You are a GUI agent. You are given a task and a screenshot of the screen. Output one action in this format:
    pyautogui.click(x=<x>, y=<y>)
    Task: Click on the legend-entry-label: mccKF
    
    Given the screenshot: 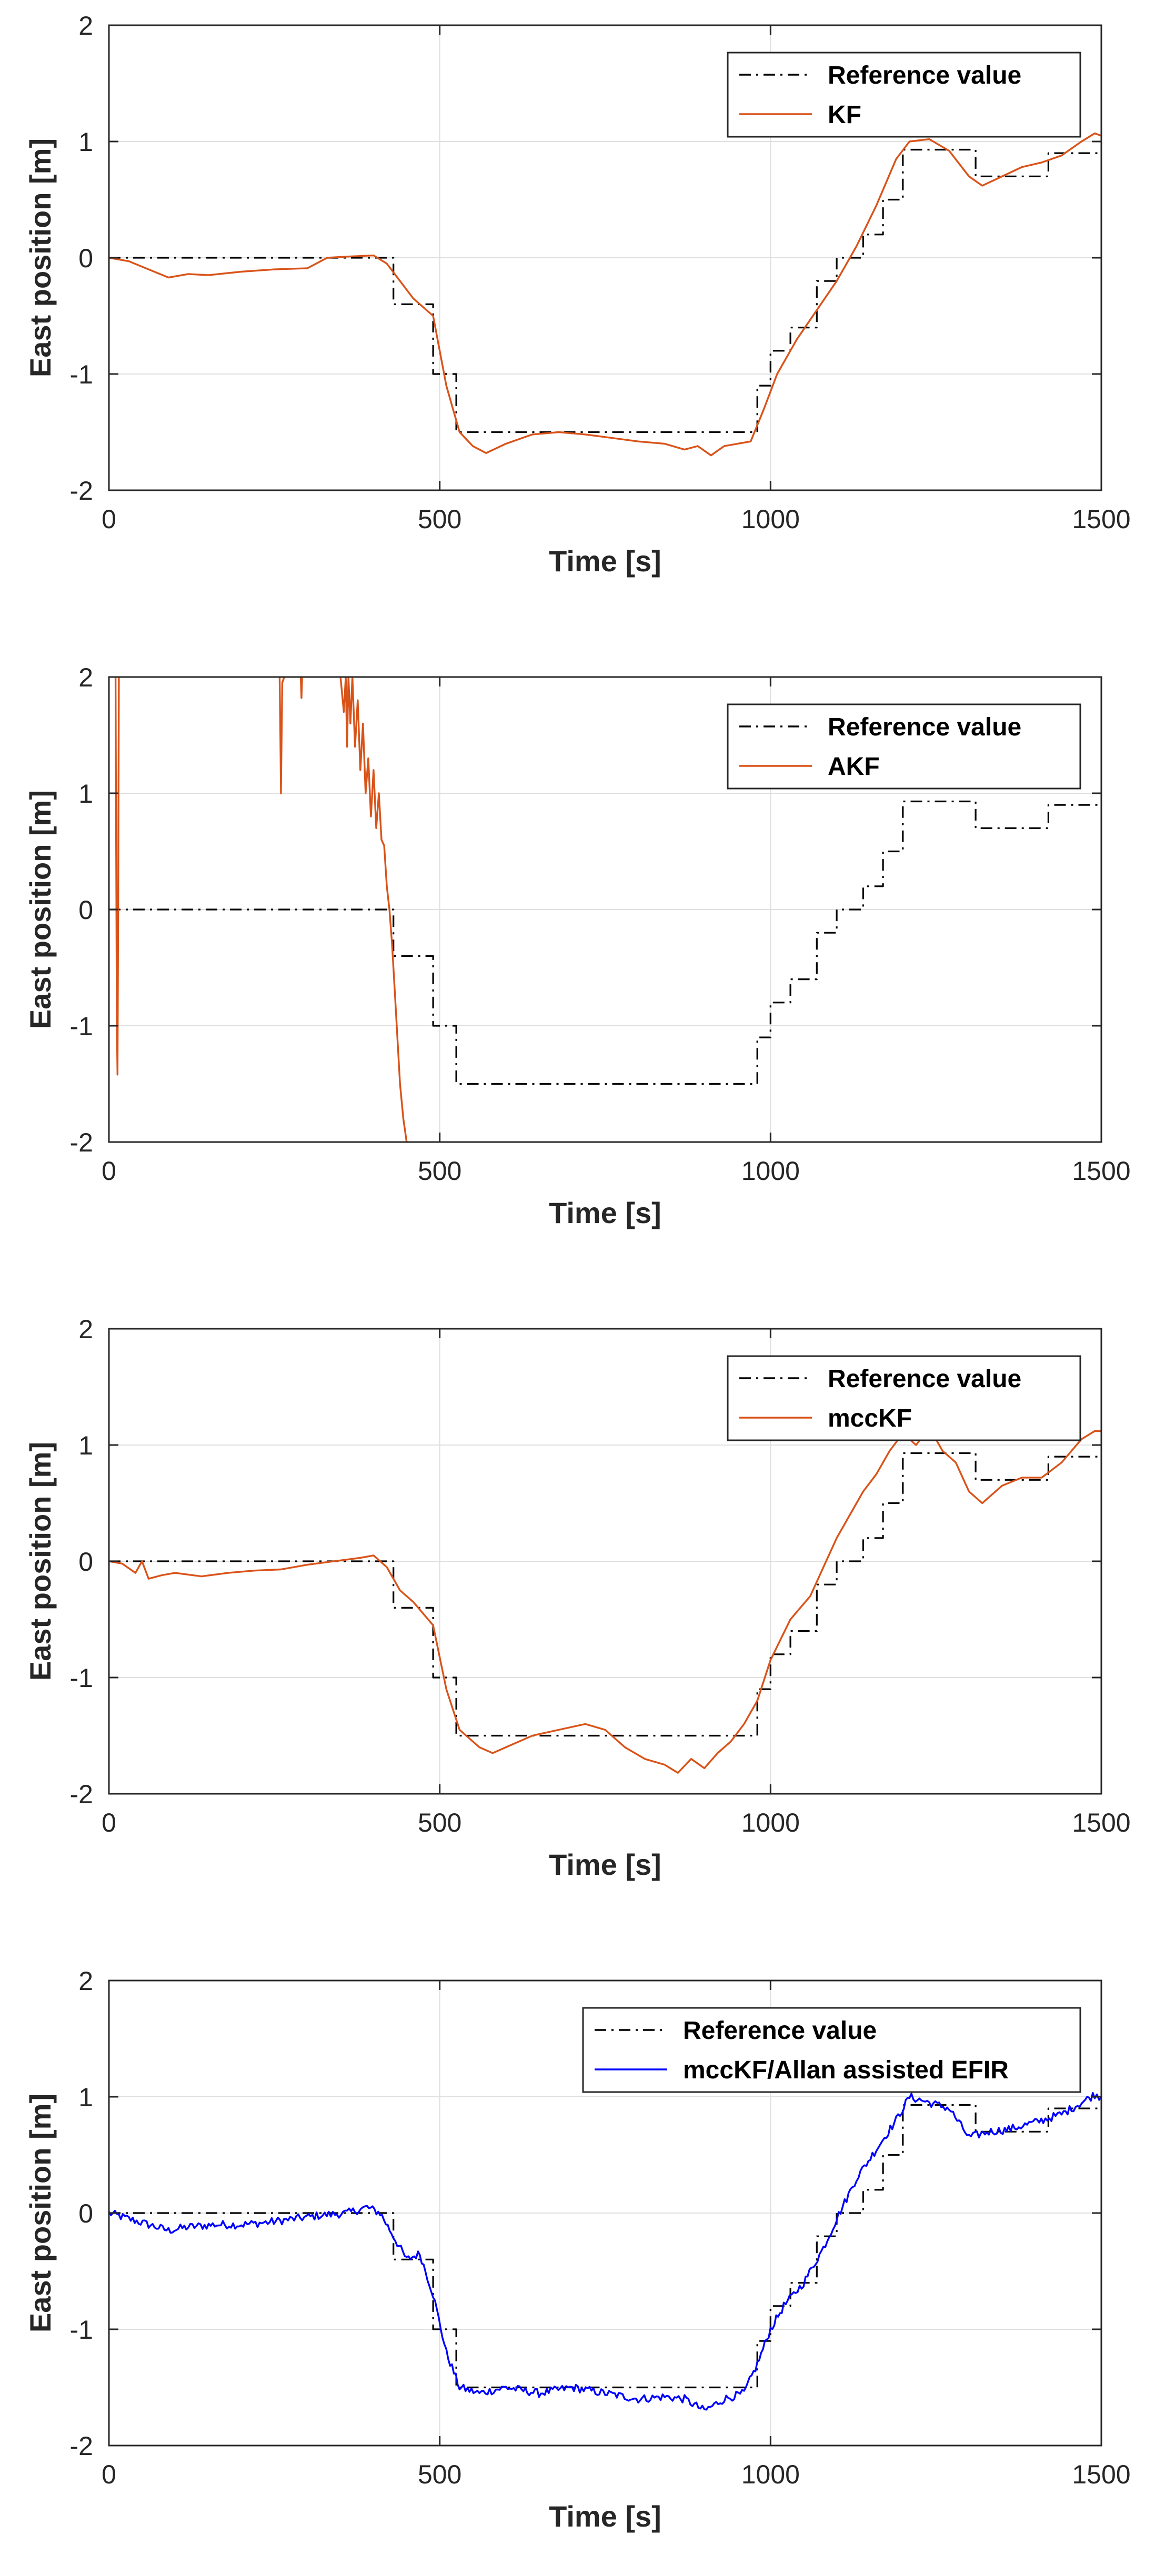 What is the action you would take?
    pyautogui.click(x=870, y=1418)
    